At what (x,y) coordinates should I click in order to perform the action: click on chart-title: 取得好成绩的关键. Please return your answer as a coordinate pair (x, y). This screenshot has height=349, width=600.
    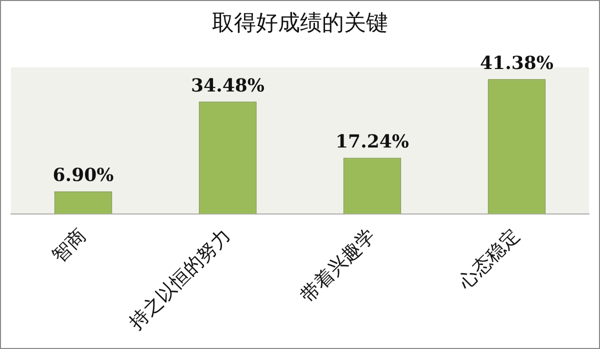
    Looking at the image, I should click on (300, 23).